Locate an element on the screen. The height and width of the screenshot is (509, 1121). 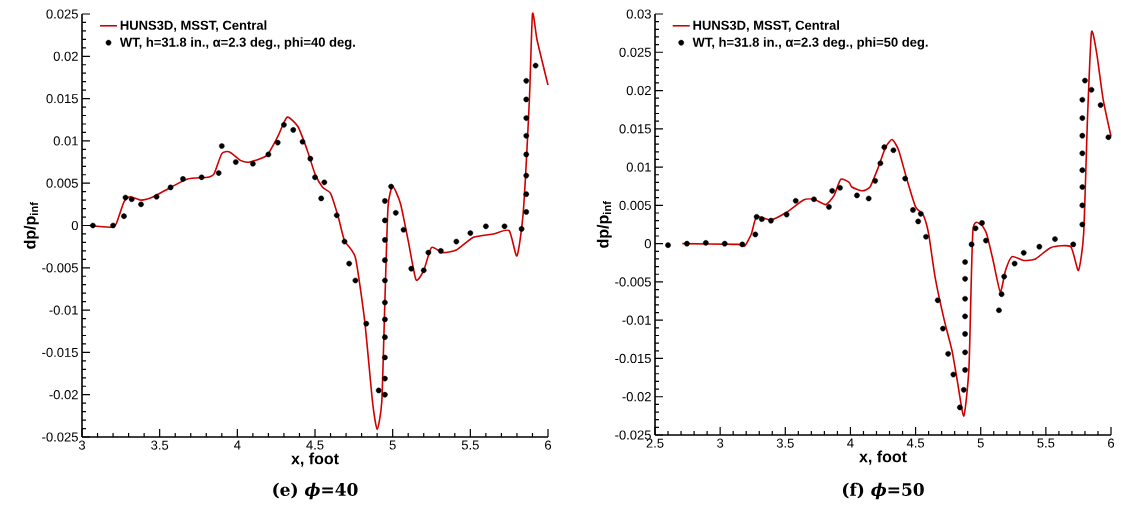
legend-label: WT, h=31.8 in., α=2.3 deg., phi=40 deg. is located at coordinates (237, 43).